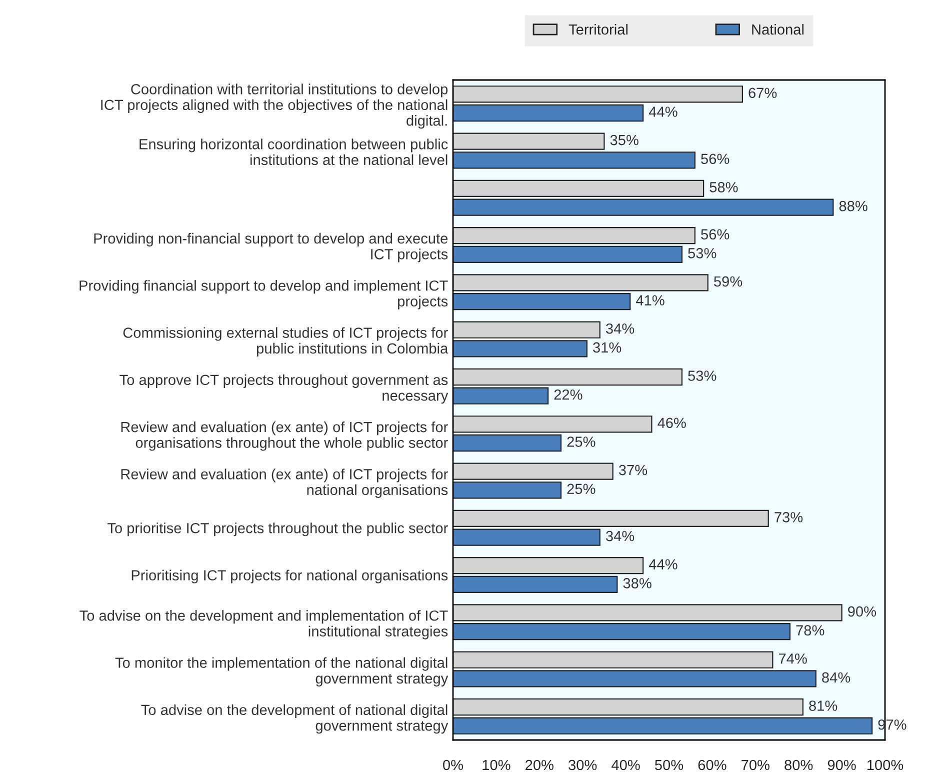  I want to click on y-tick-label: Review and evaluation (ex ante) of ICT projects for organisations throughout the whole public sector, so click(284, 436).